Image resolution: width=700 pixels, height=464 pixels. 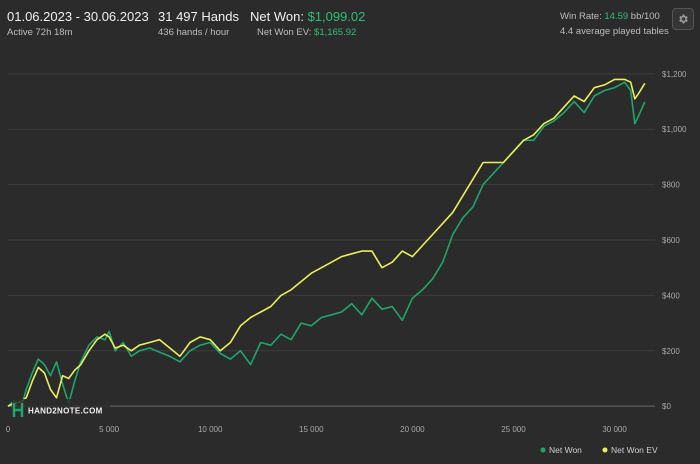 I want to click on y-tick-label: $600, so click(x=671, y=240).